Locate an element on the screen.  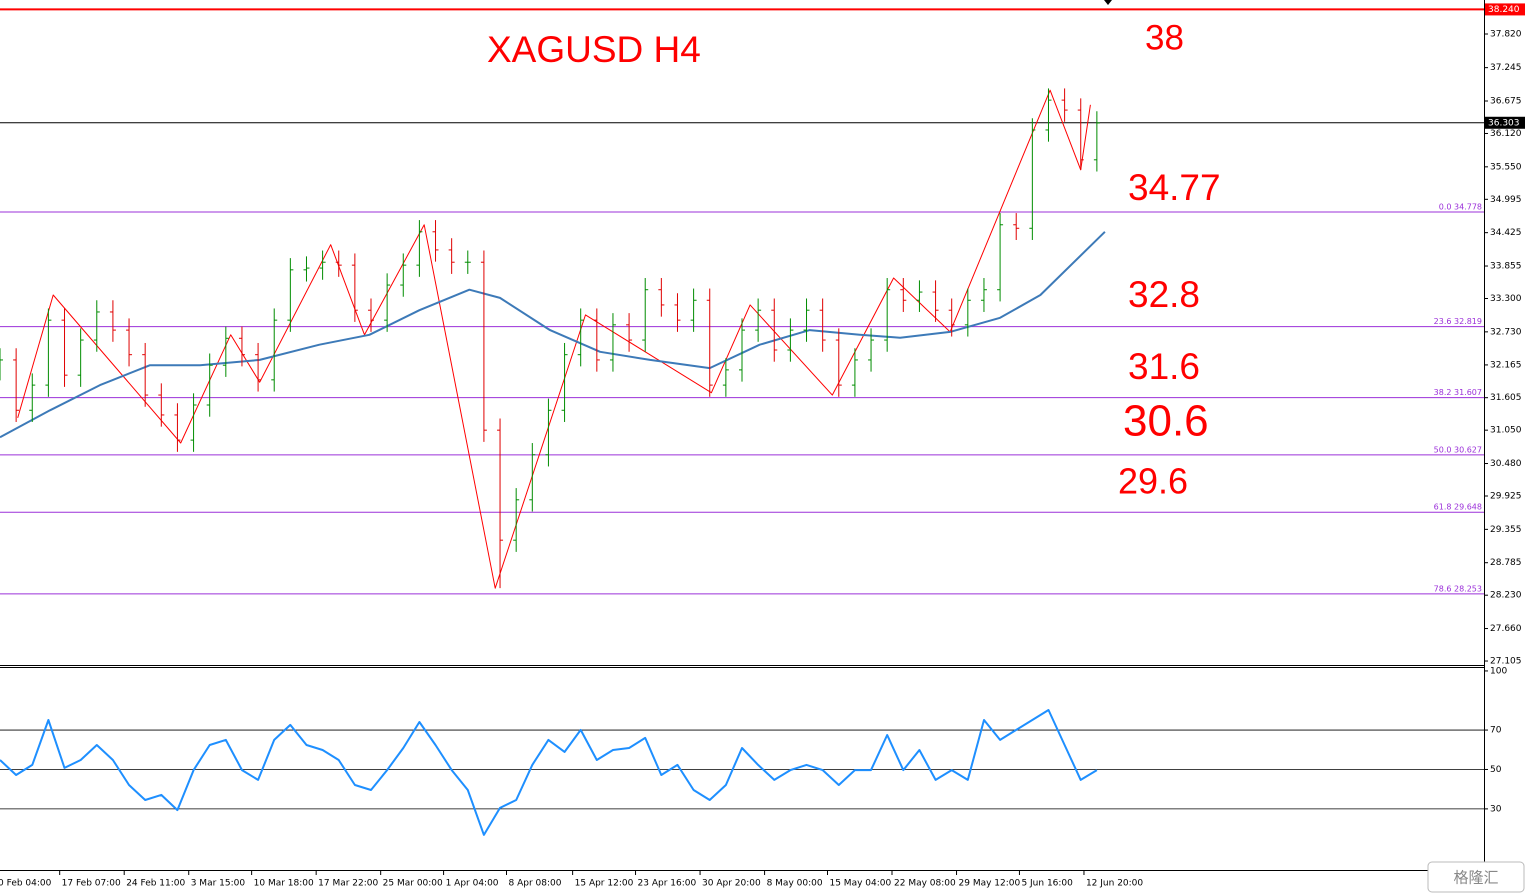
y-tick-label: 34.425 is located at coordinates (1506, 233).